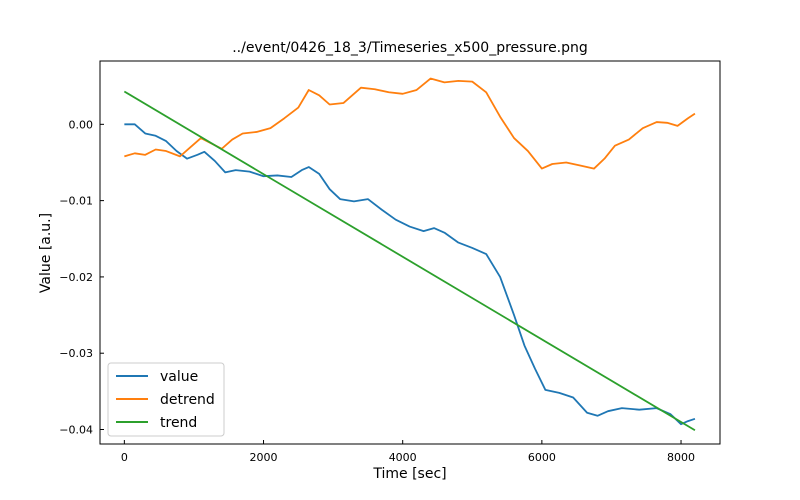 The height and width of the screenshot is (500, 800). I want to click on legend-label-detrend: detrend, so click(187, 400).